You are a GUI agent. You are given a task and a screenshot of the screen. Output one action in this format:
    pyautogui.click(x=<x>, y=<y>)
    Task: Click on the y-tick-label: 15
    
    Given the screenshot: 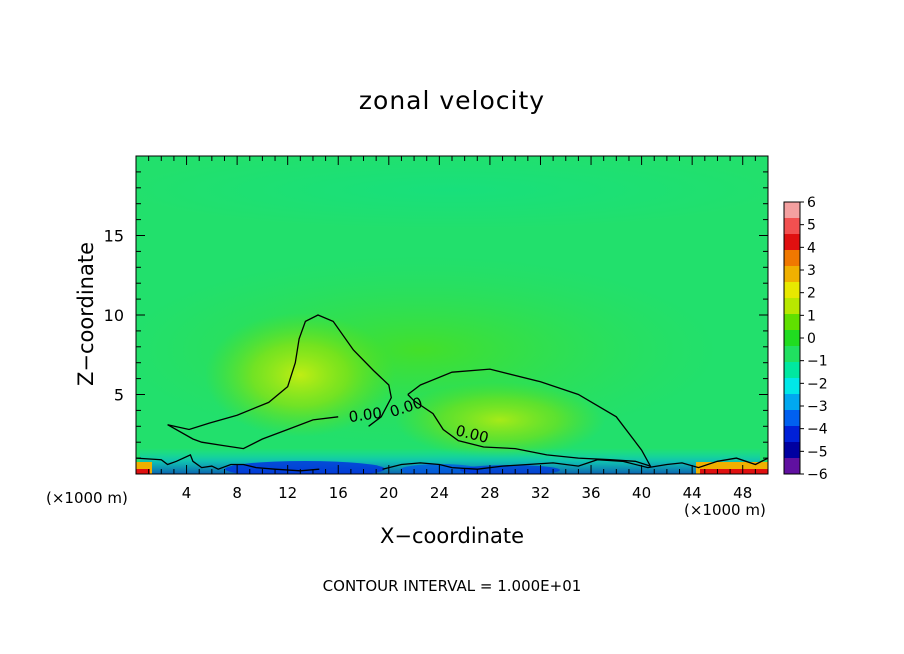 What is the action you would take?
    pyautogui.click(x=114, y=236)
    